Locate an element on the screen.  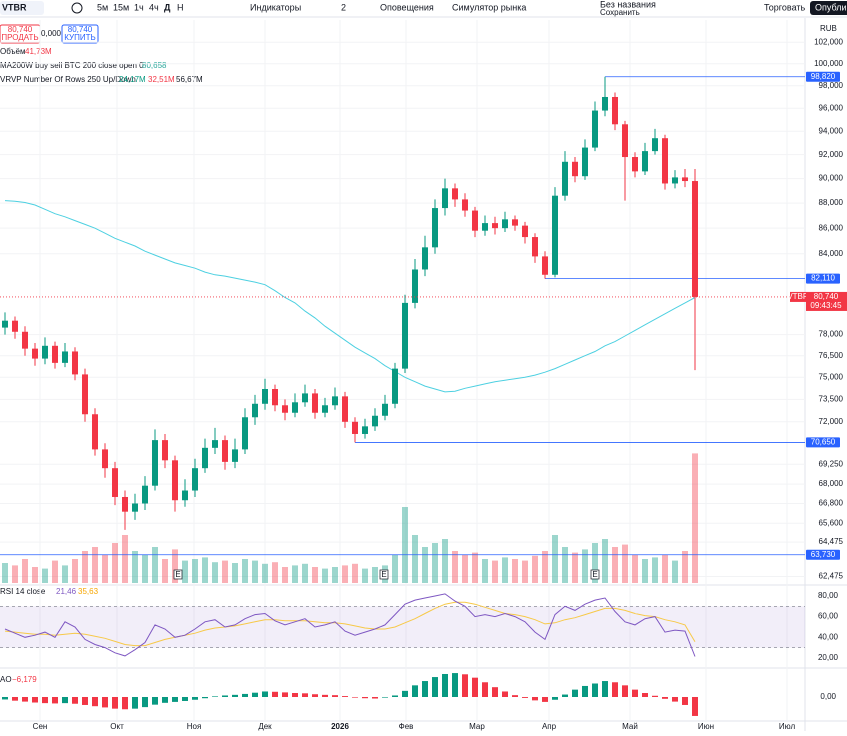
last-symbol: VTBR is located at coordinates (798, 296).